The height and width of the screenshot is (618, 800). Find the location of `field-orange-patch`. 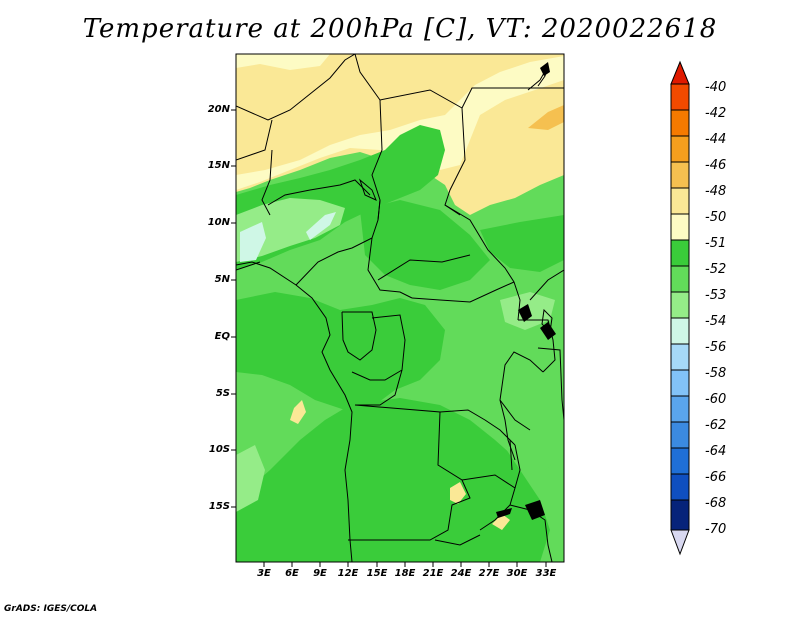

field-orange-patch is located at coordinates (546, 117).